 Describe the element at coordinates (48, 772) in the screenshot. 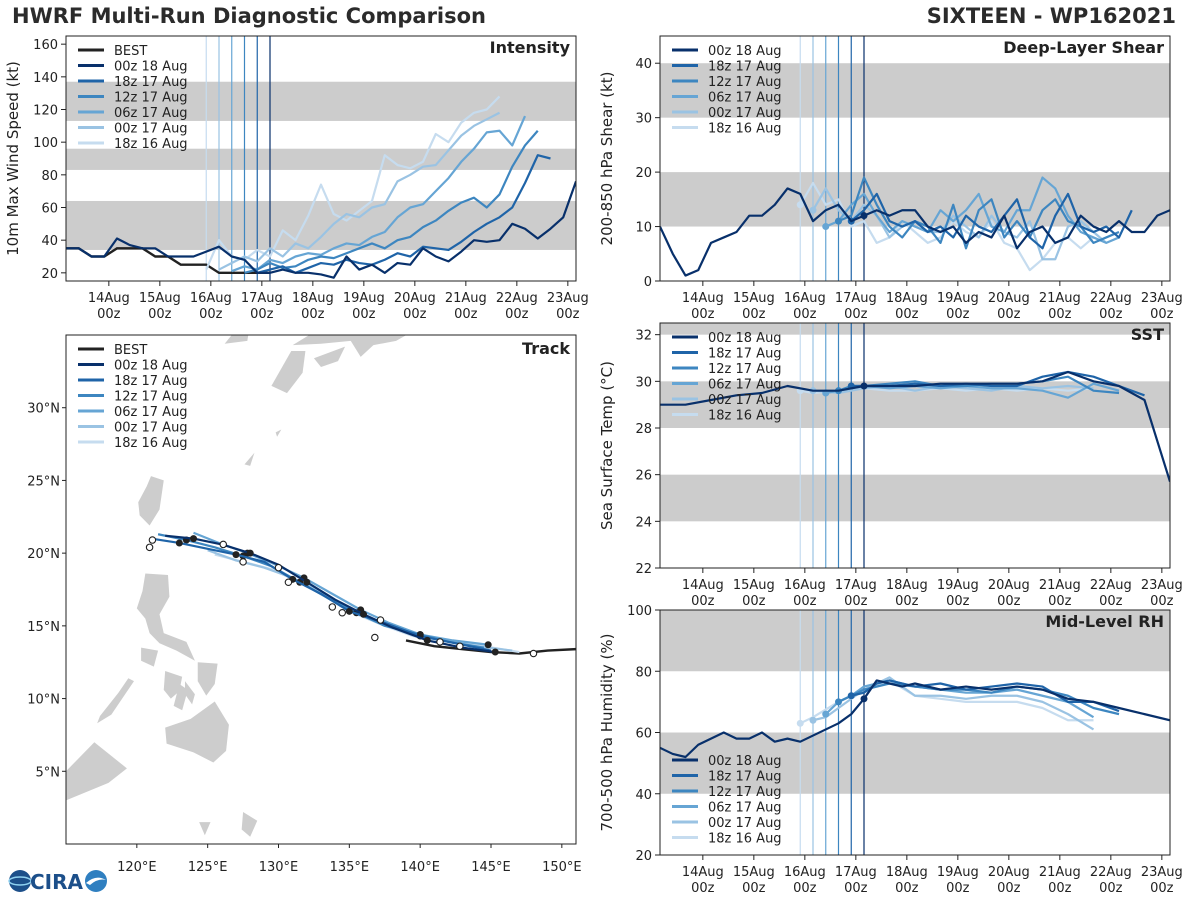

I see `y-tick-label: 5°N` at that location.